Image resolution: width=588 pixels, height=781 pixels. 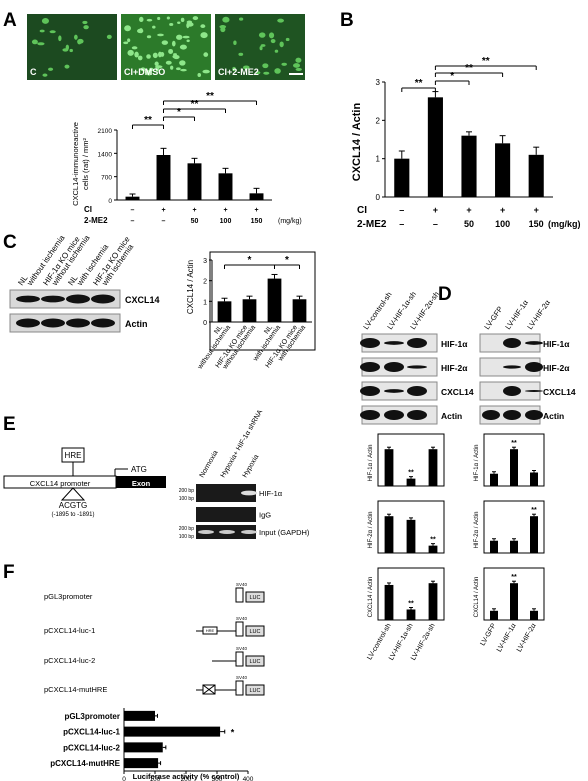 What do you see at coordinates (144, 72) in the screenshot?
I see `micrograph-label: CI+DMSO` at bounding box center [144, 72].